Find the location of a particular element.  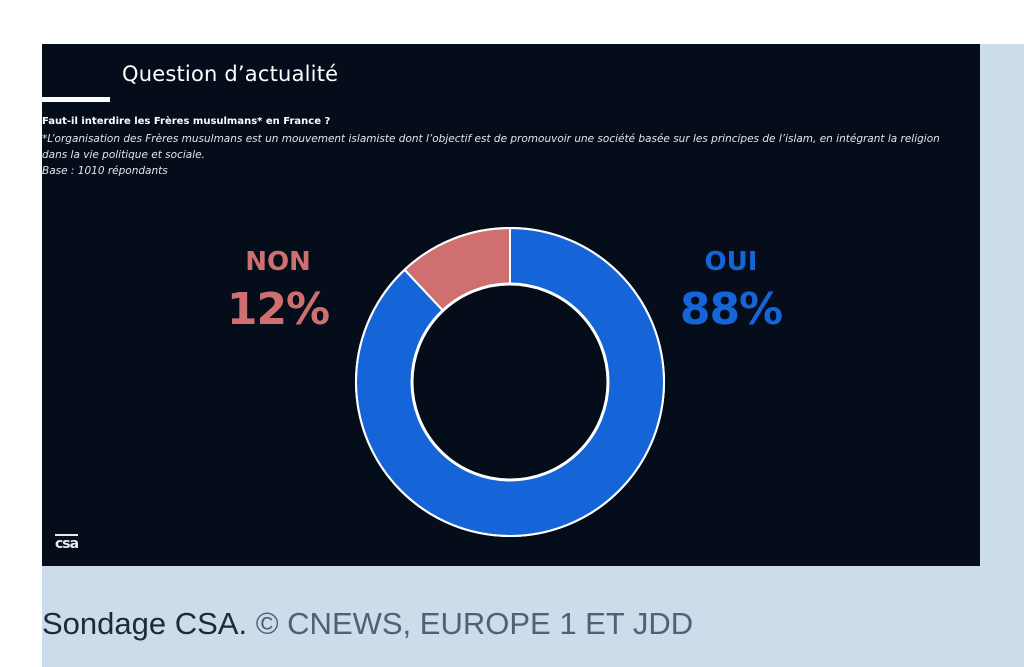

caption-main: Sondage CSA. is located at coordinates (145, 623).